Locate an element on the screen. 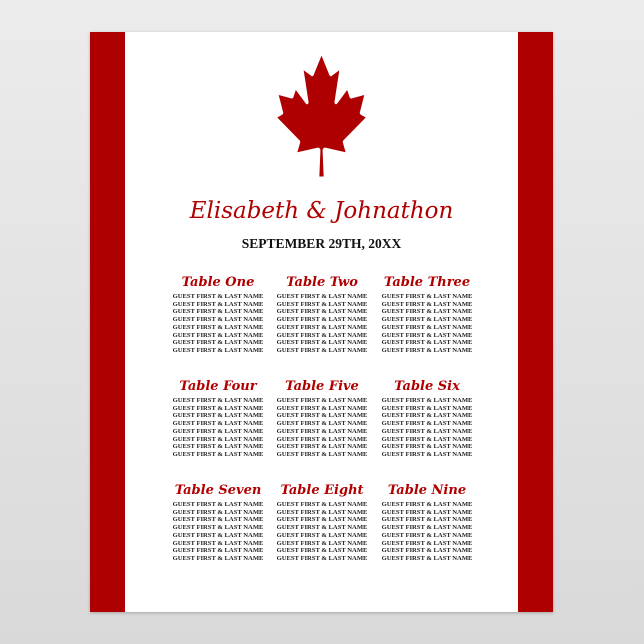 The width and height of the screenshot is (644, 644). table-title: Table Six is located at coordinates (427, 386).